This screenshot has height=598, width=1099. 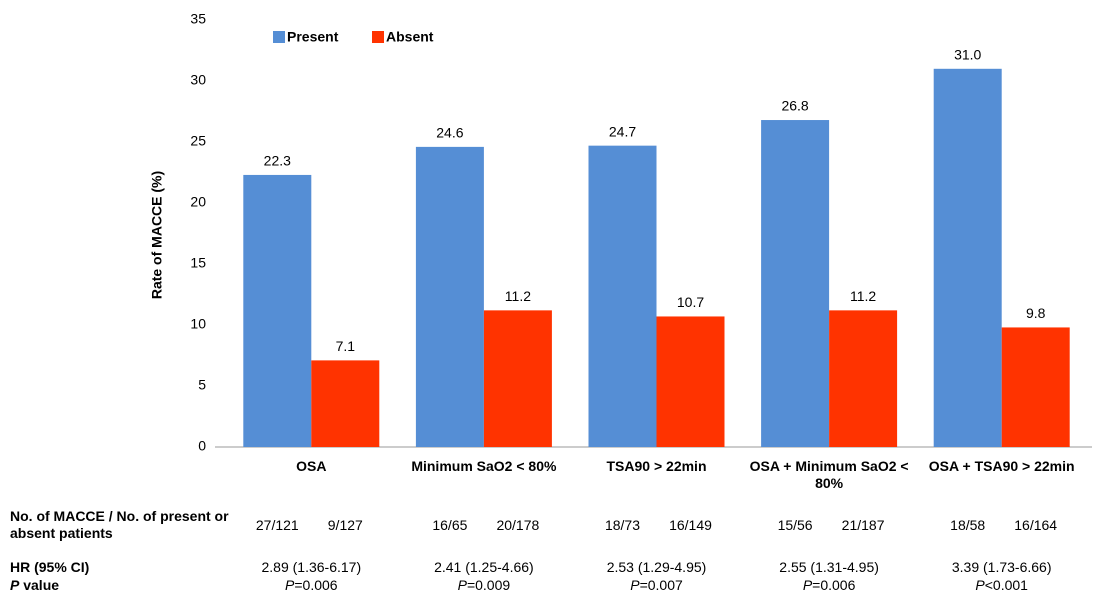 I want to click on table-cell: 9/127, so click(x=345, y=525).